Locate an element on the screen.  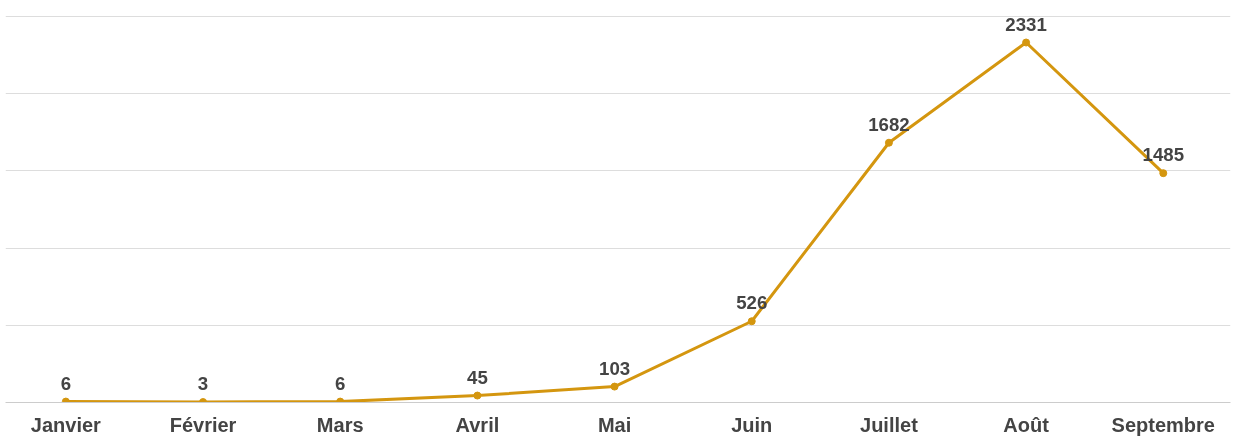
x-tick-label: Juin is located at coordinates (752, 424).